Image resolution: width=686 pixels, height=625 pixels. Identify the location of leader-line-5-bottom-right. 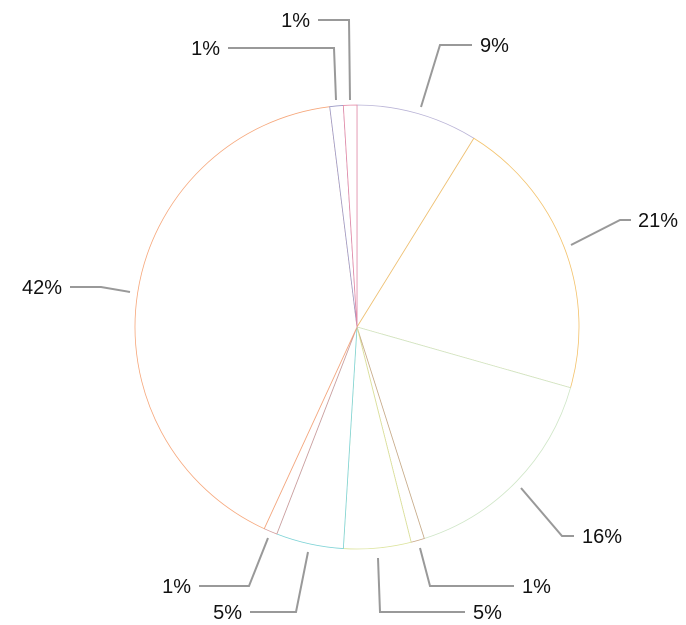
(421, 585).